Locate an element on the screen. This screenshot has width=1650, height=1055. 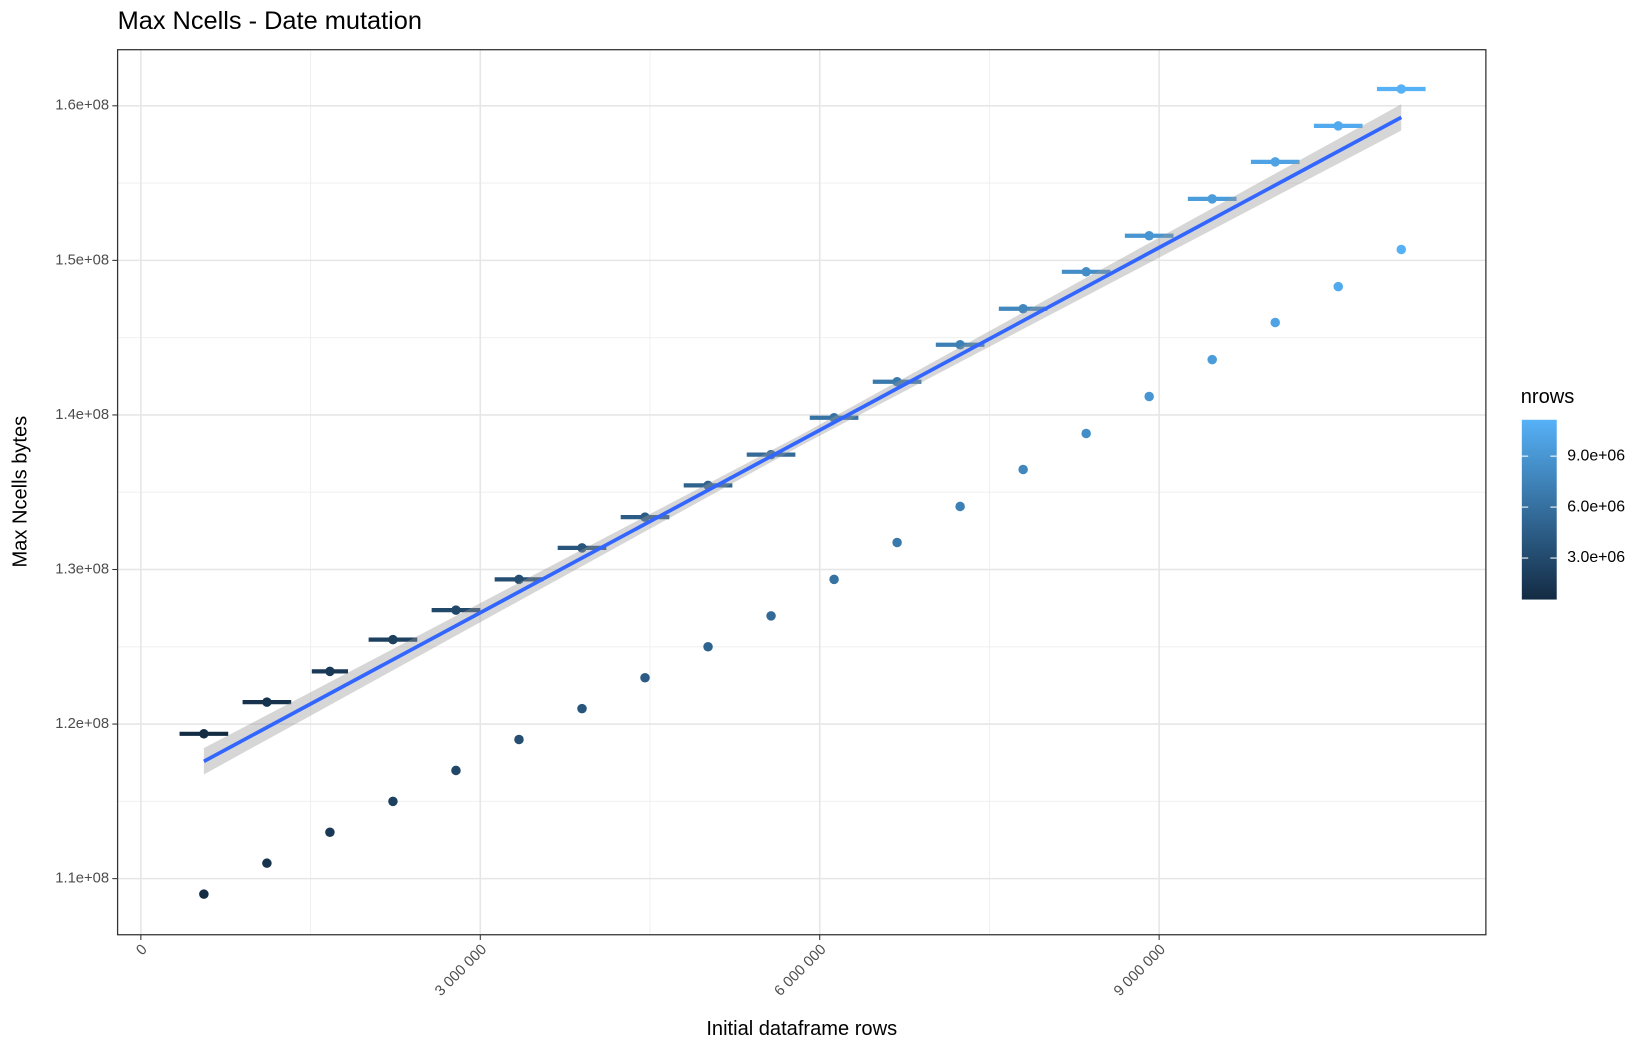
colorbar-tick-label: 9.0e+06 is located at coordinates (1596, 455).